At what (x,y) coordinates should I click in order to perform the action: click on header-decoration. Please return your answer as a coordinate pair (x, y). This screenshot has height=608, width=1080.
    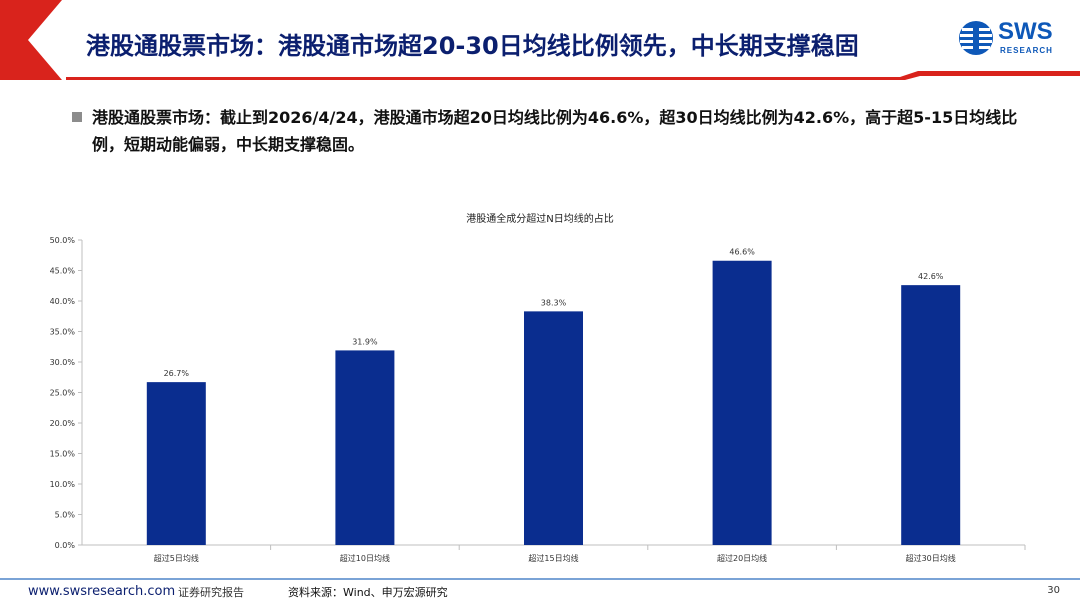
    Looking at the image, I should click on (540, 40).